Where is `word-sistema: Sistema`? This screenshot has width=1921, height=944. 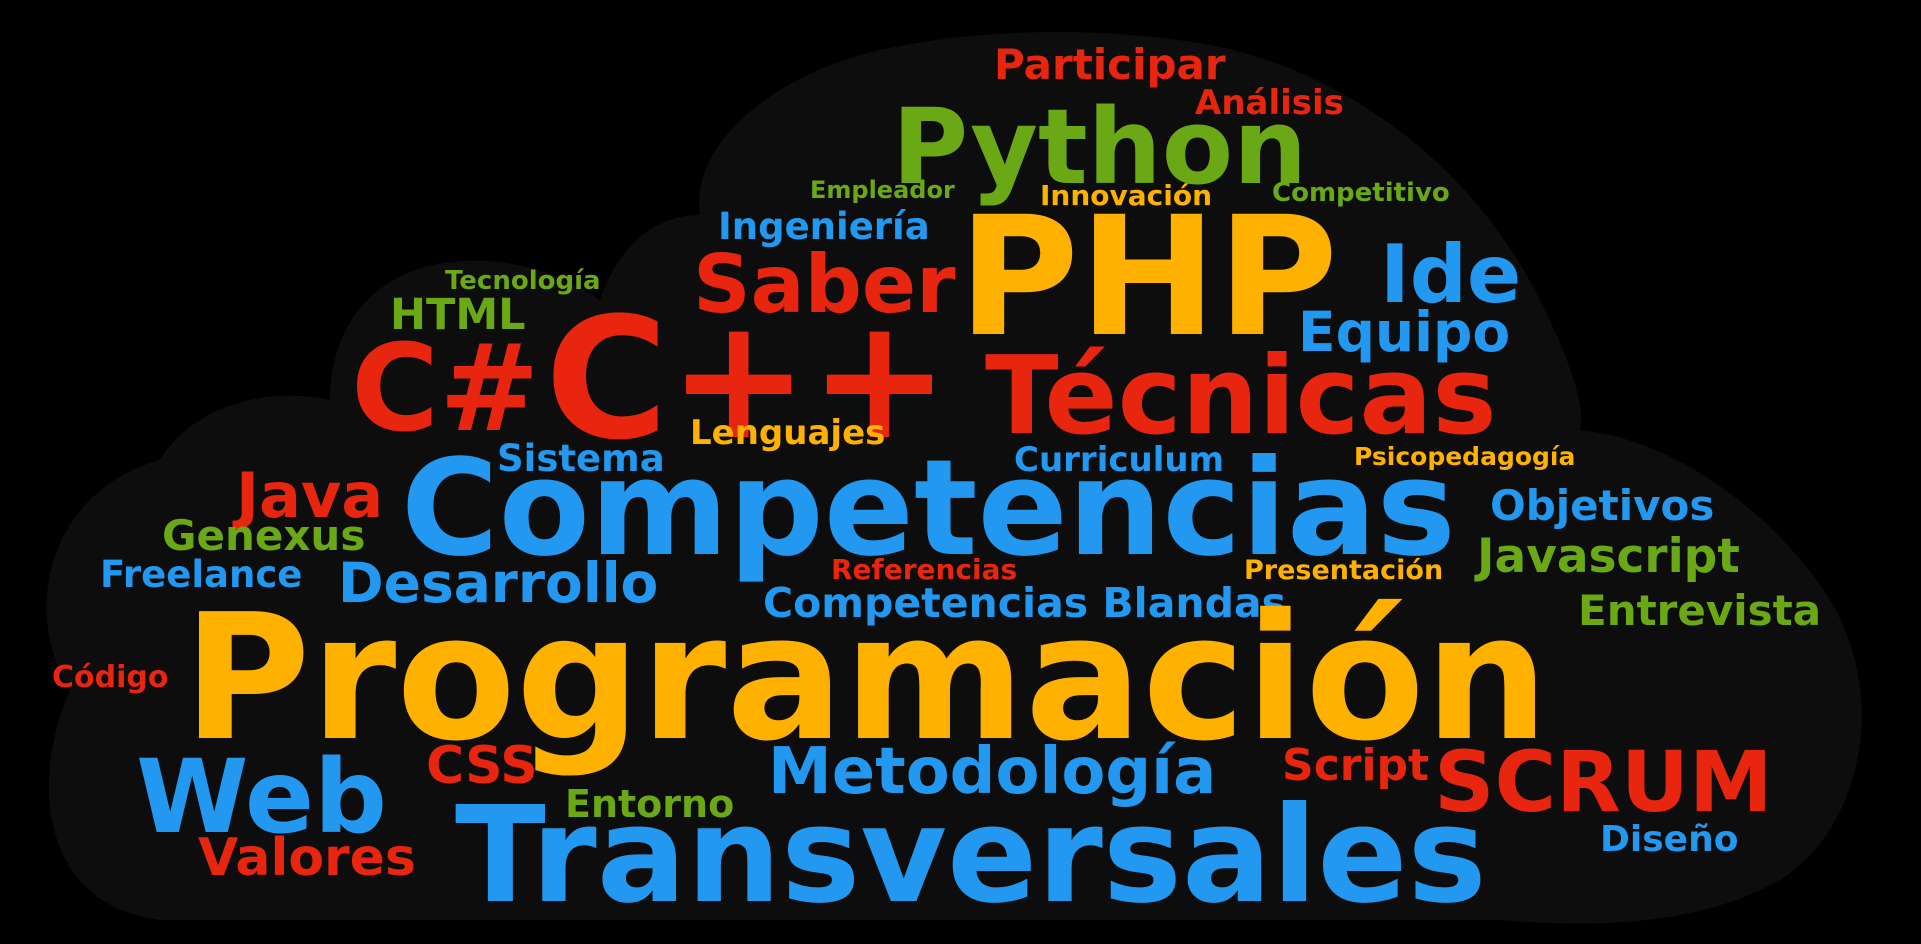 word-sistema: Sistema is located at coordinates (581, 458).